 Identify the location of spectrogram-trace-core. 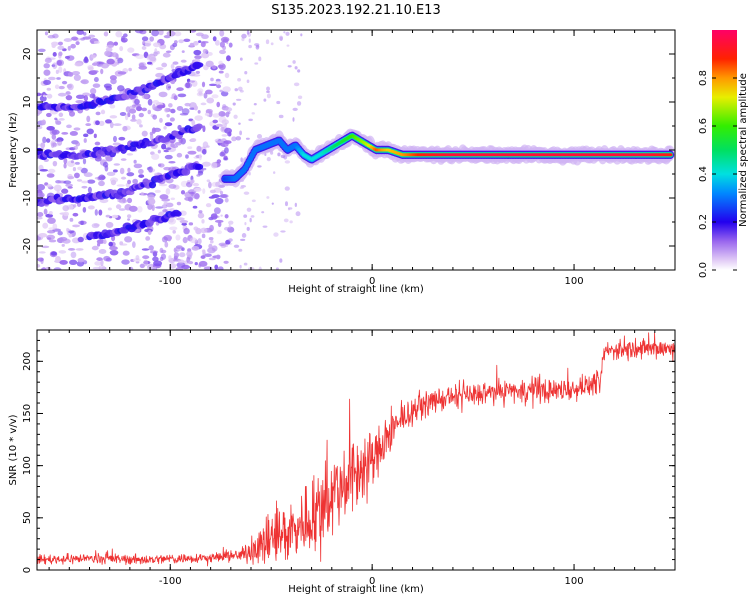
(248, 162).